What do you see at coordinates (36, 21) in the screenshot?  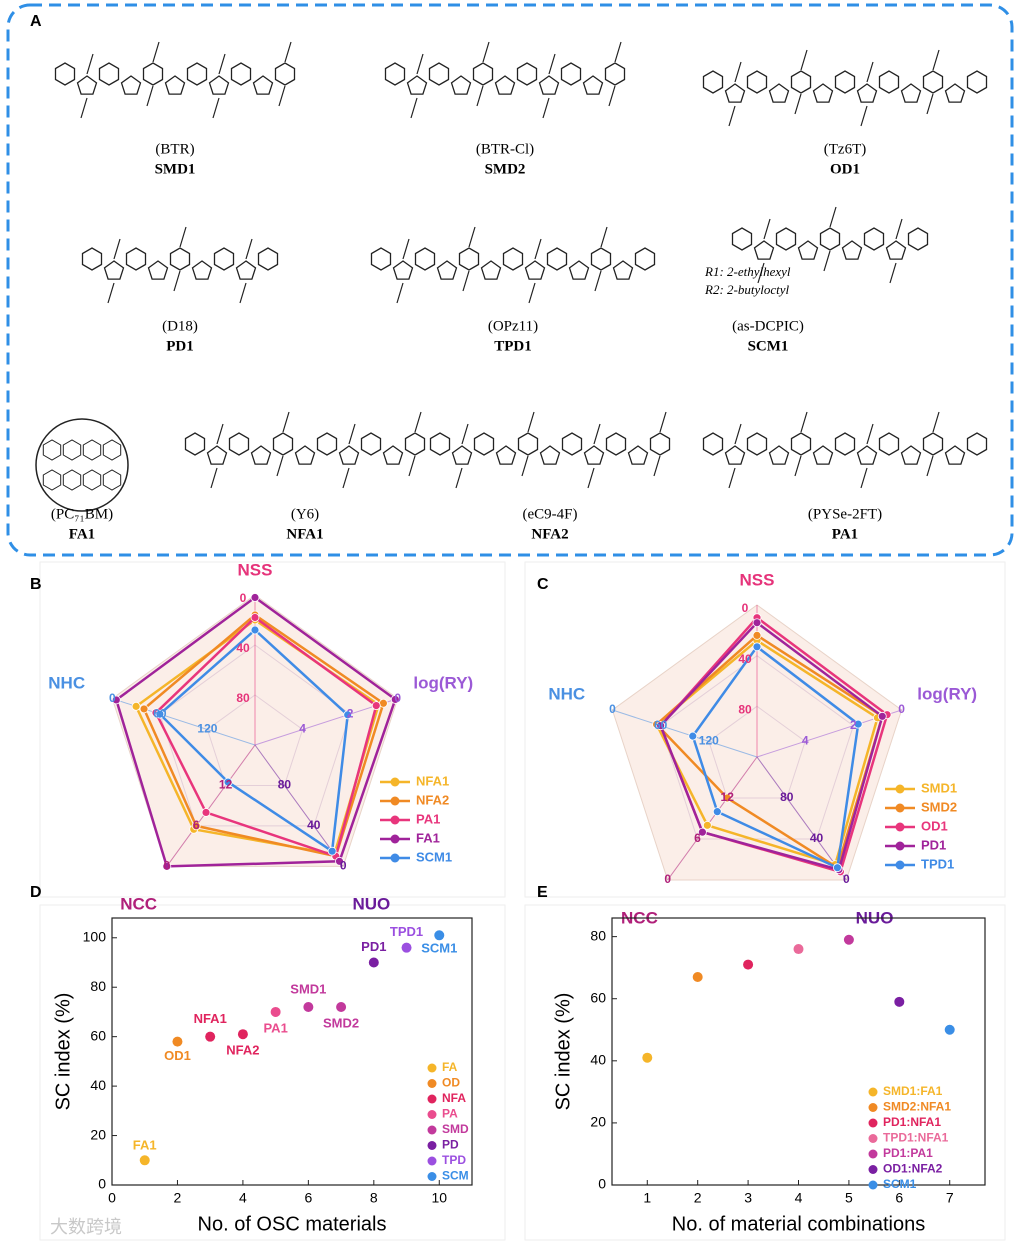 I see `panel-label: A` at bounding box center [36, 21].